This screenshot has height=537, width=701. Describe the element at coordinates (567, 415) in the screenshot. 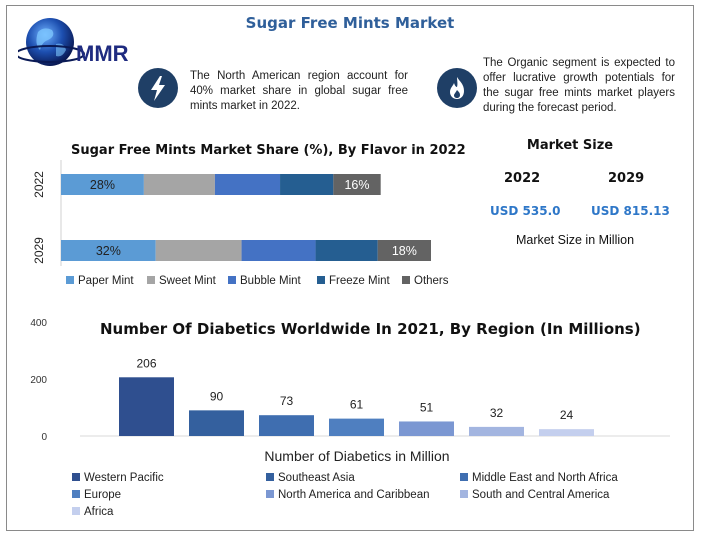

I see `bar-value-label: 24` at that location.